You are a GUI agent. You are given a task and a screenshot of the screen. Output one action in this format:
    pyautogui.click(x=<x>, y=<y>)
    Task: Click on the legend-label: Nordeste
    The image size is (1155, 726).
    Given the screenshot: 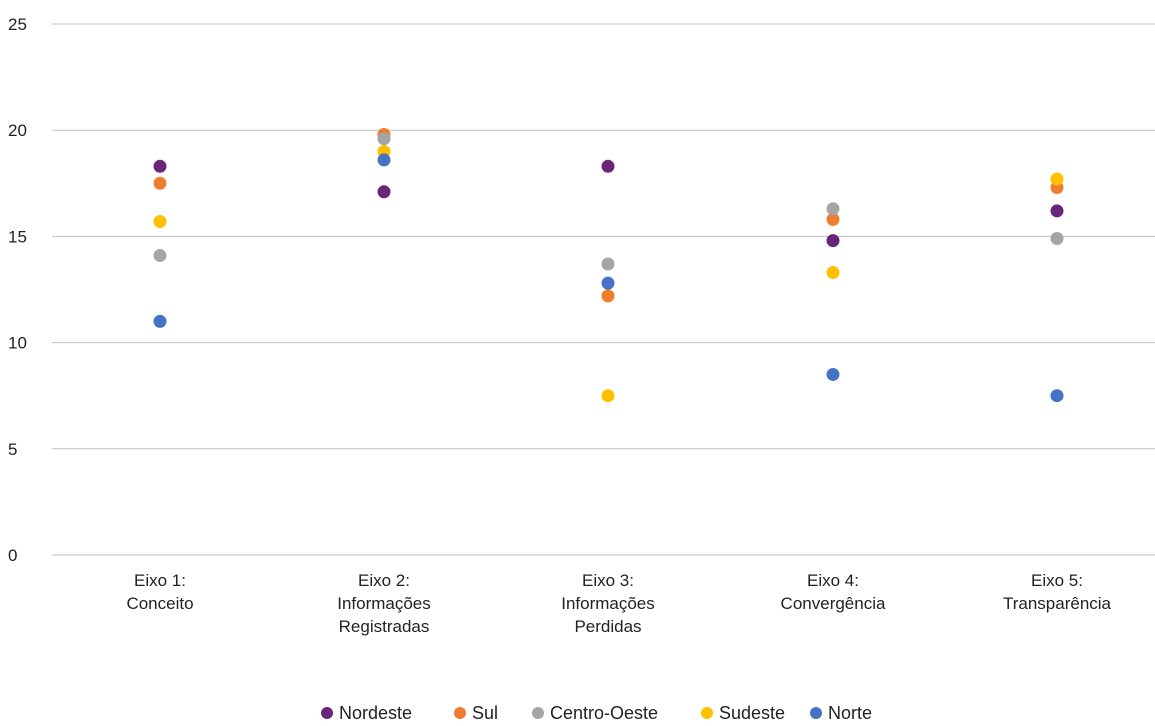 What is the action you would take?
    pyautogui.click(x=375, y=713)
    